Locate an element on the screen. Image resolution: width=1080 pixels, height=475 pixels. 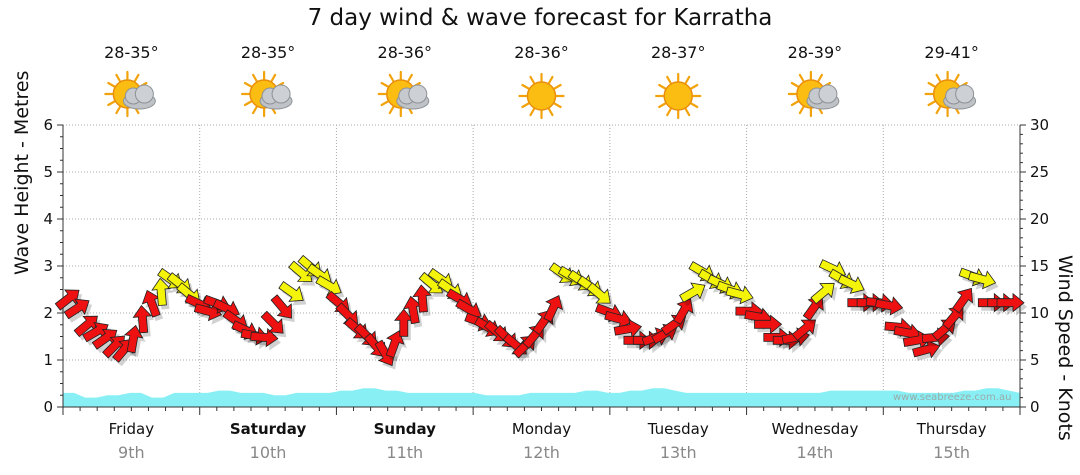
day-date-label: 10th is located at coordinates (268, 452).